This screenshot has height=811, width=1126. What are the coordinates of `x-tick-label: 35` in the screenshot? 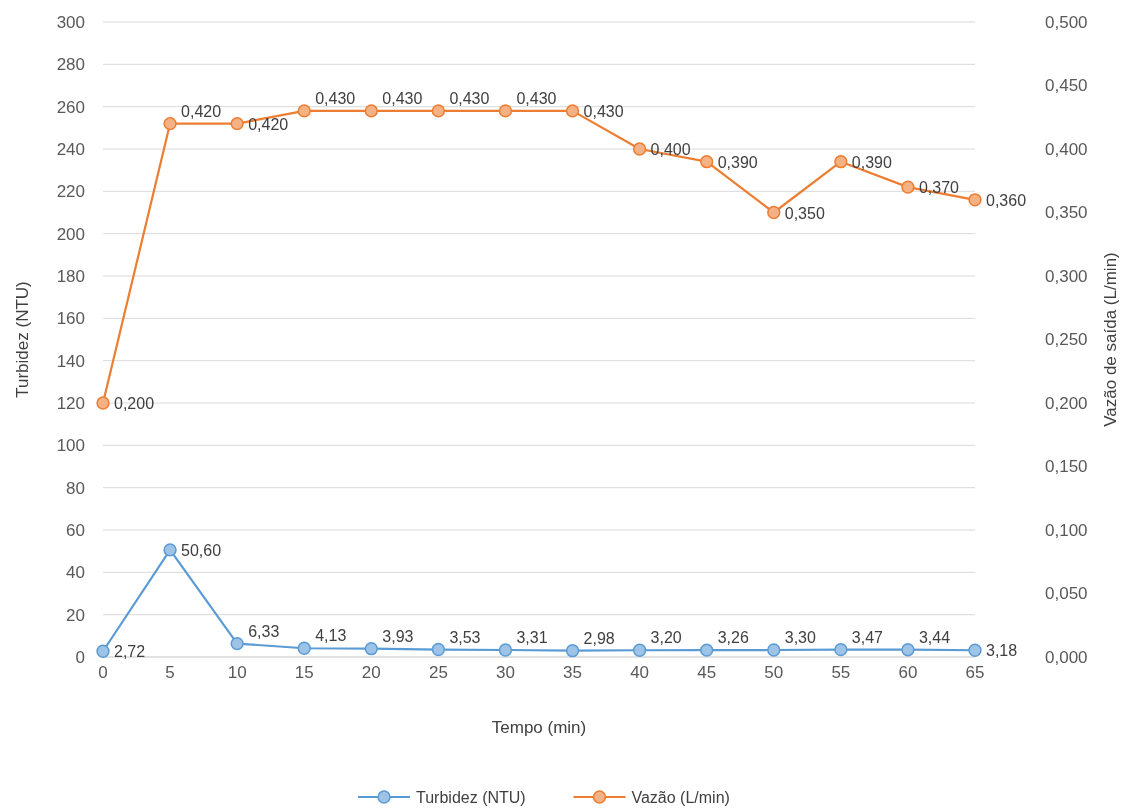 It's located at (572, 673).